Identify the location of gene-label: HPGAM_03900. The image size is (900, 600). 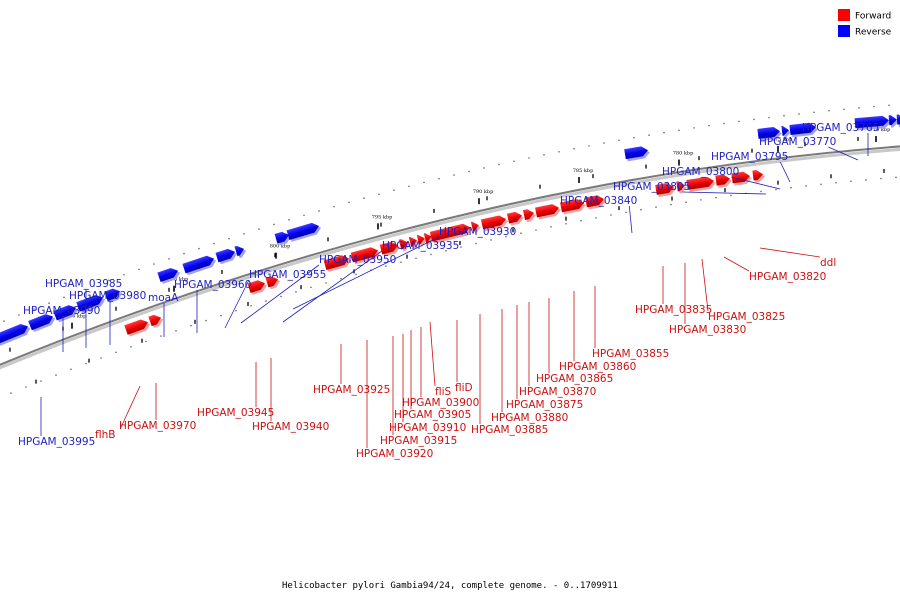
(440, 403).